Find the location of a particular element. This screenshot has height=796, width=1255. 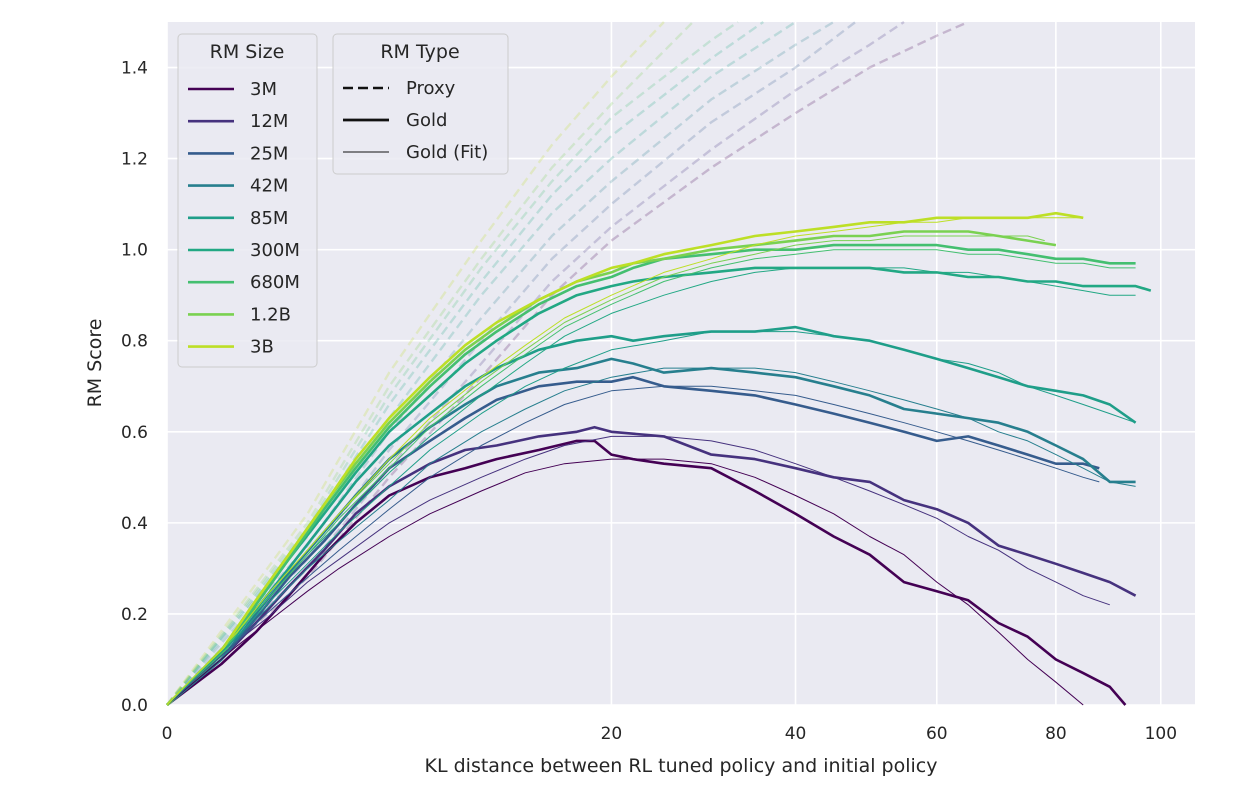

legend-label-1.2B: 1.2B is located at coordinates (270, 314).